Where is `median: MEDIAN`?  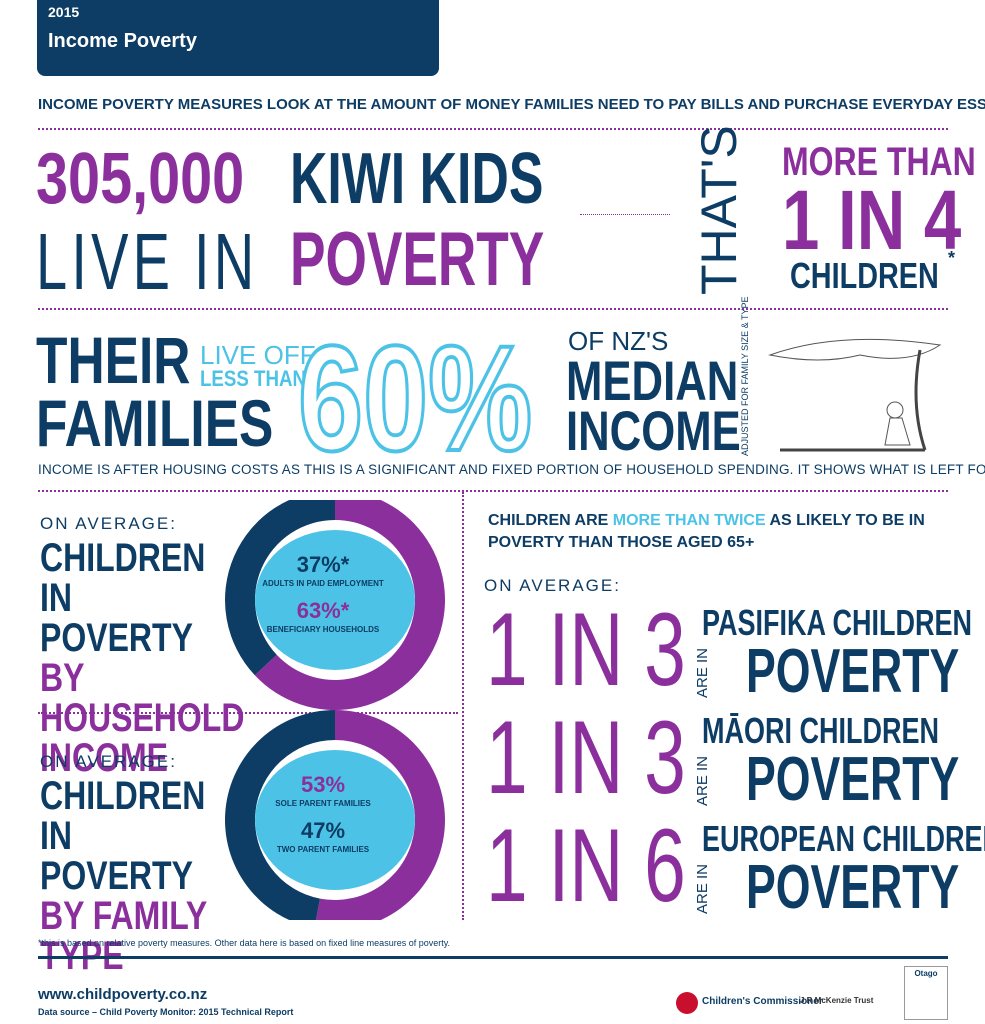 median: MEDIAN is located at coordinates (652, 380).